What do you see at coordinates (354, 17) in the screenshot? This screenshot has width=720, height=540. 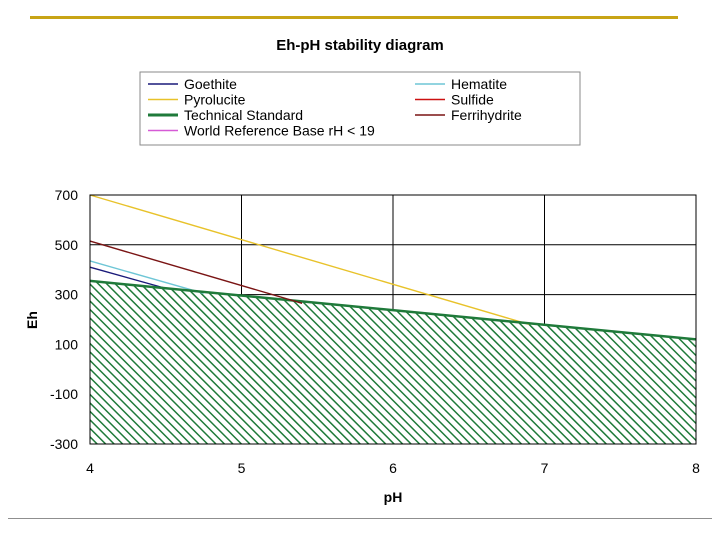 I see `top-rule` at bounding box center [354, 17].